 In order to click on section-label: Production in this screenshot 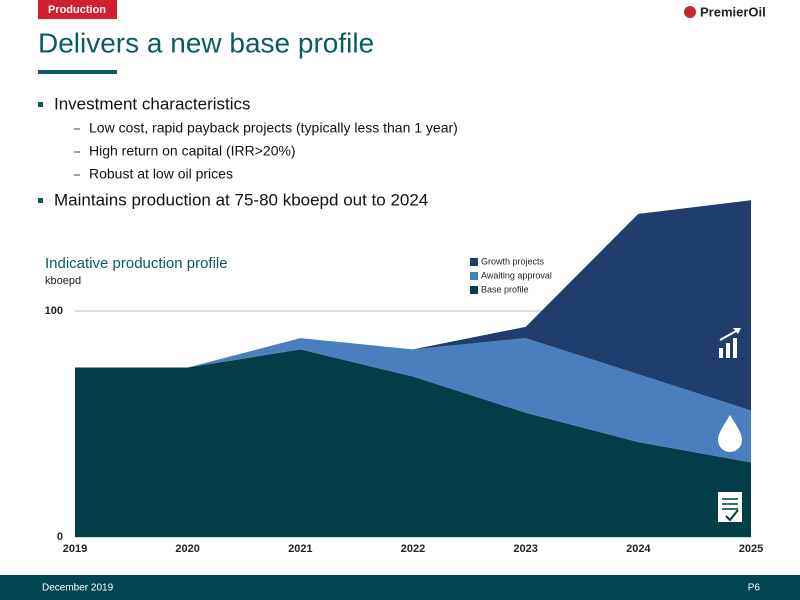, I will do `click(77, 10)`.